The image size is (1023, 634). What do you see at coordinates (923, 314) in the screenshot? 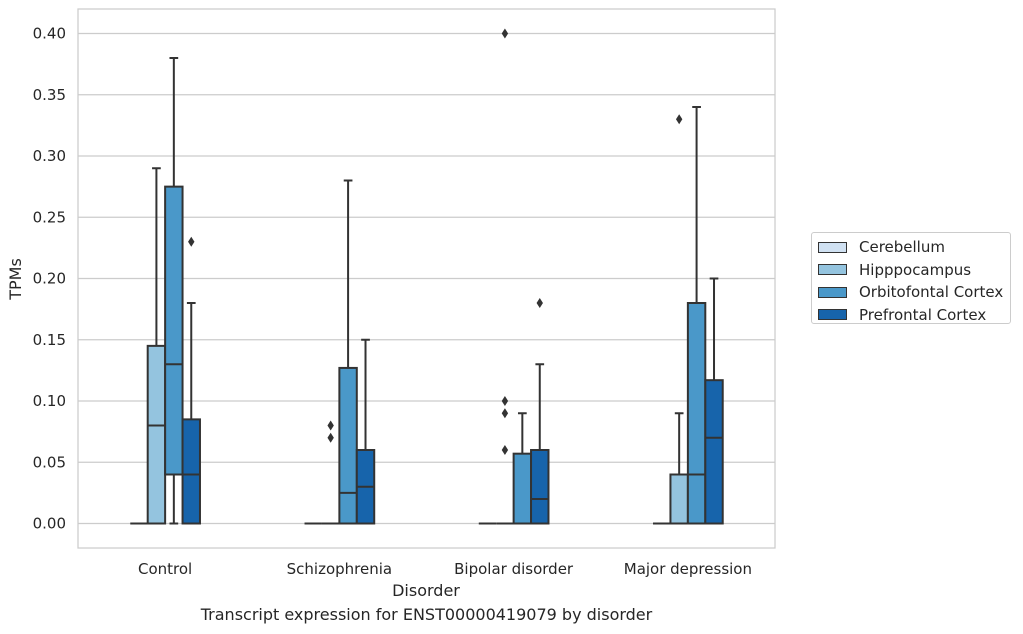
I see `legend-label: Prefrontal Cortex` at bounding box center [923, 314].